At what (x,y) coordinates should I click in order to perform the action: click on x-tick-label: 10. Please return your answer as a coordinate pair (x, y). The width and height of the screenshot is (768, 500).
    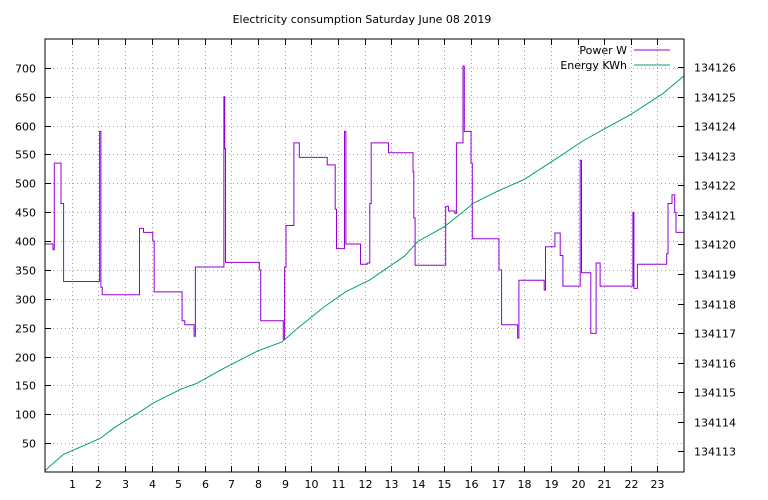
    Looking at the image, I should click on (312, 484).